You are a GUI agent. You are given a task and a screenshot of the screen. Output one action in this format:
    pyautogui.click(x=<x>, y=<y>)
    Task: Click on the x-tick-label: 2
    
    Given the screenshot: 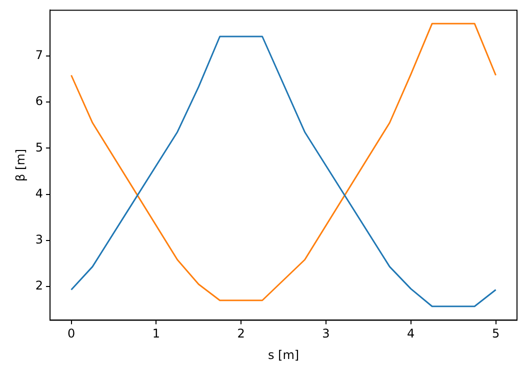 What is the action you would take?
    pyautogui.click(x=241, y=333)
    